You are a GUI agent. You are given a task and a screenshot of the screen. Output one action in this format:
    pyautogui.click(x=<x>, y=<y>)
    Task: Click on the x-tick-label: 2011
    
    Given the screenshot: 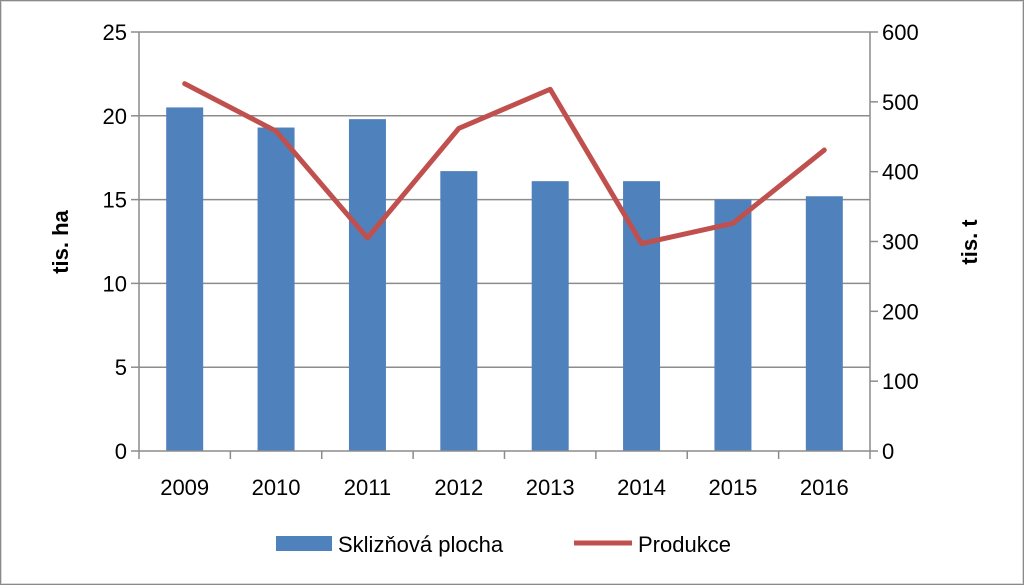 What is the action you would take?
    pyautogui.click(x=367, y=487)
    